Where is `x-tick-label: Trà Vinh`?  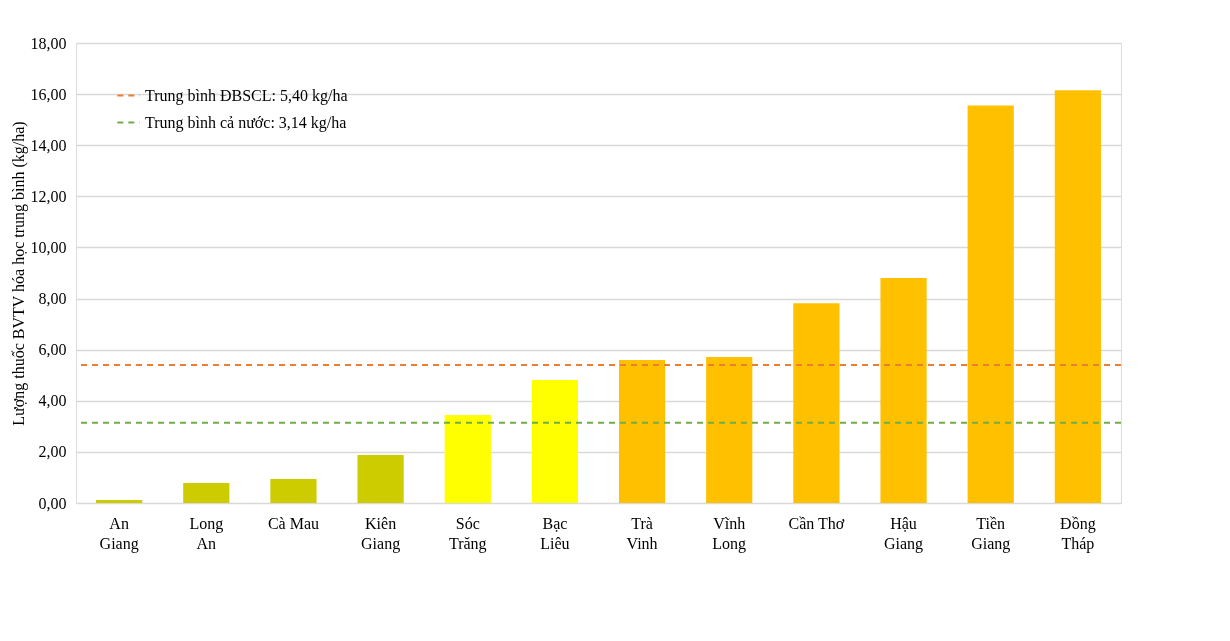 x-tick-label: Trà Vinh is located at coordinates (642, 533).